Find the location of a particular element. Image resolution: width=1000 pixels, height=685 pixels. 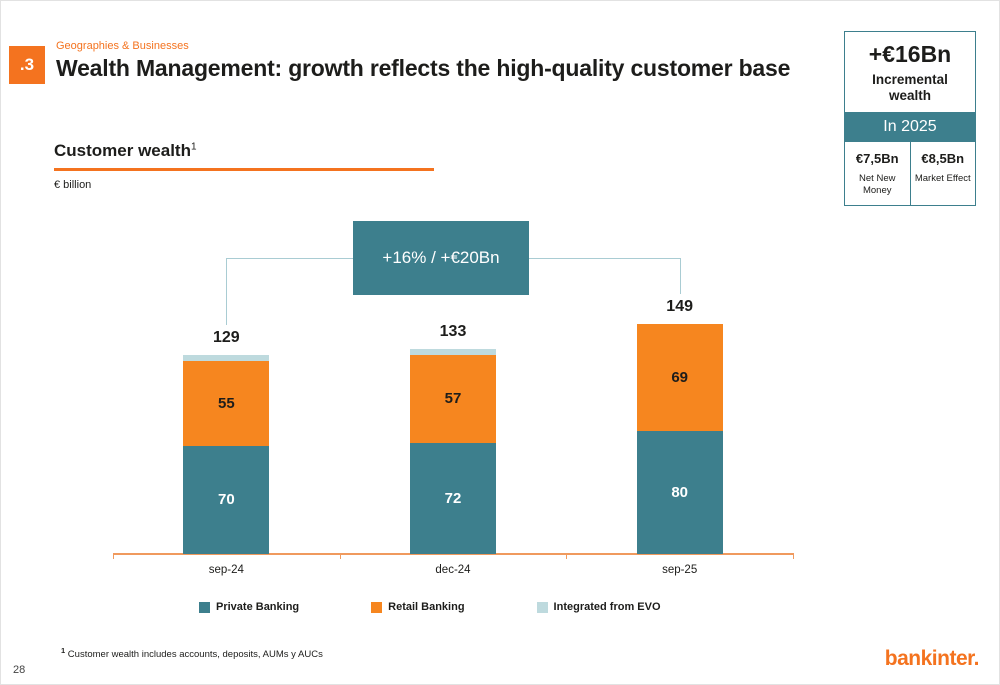

segment-value: 72 is located at coordinates (453, 498).